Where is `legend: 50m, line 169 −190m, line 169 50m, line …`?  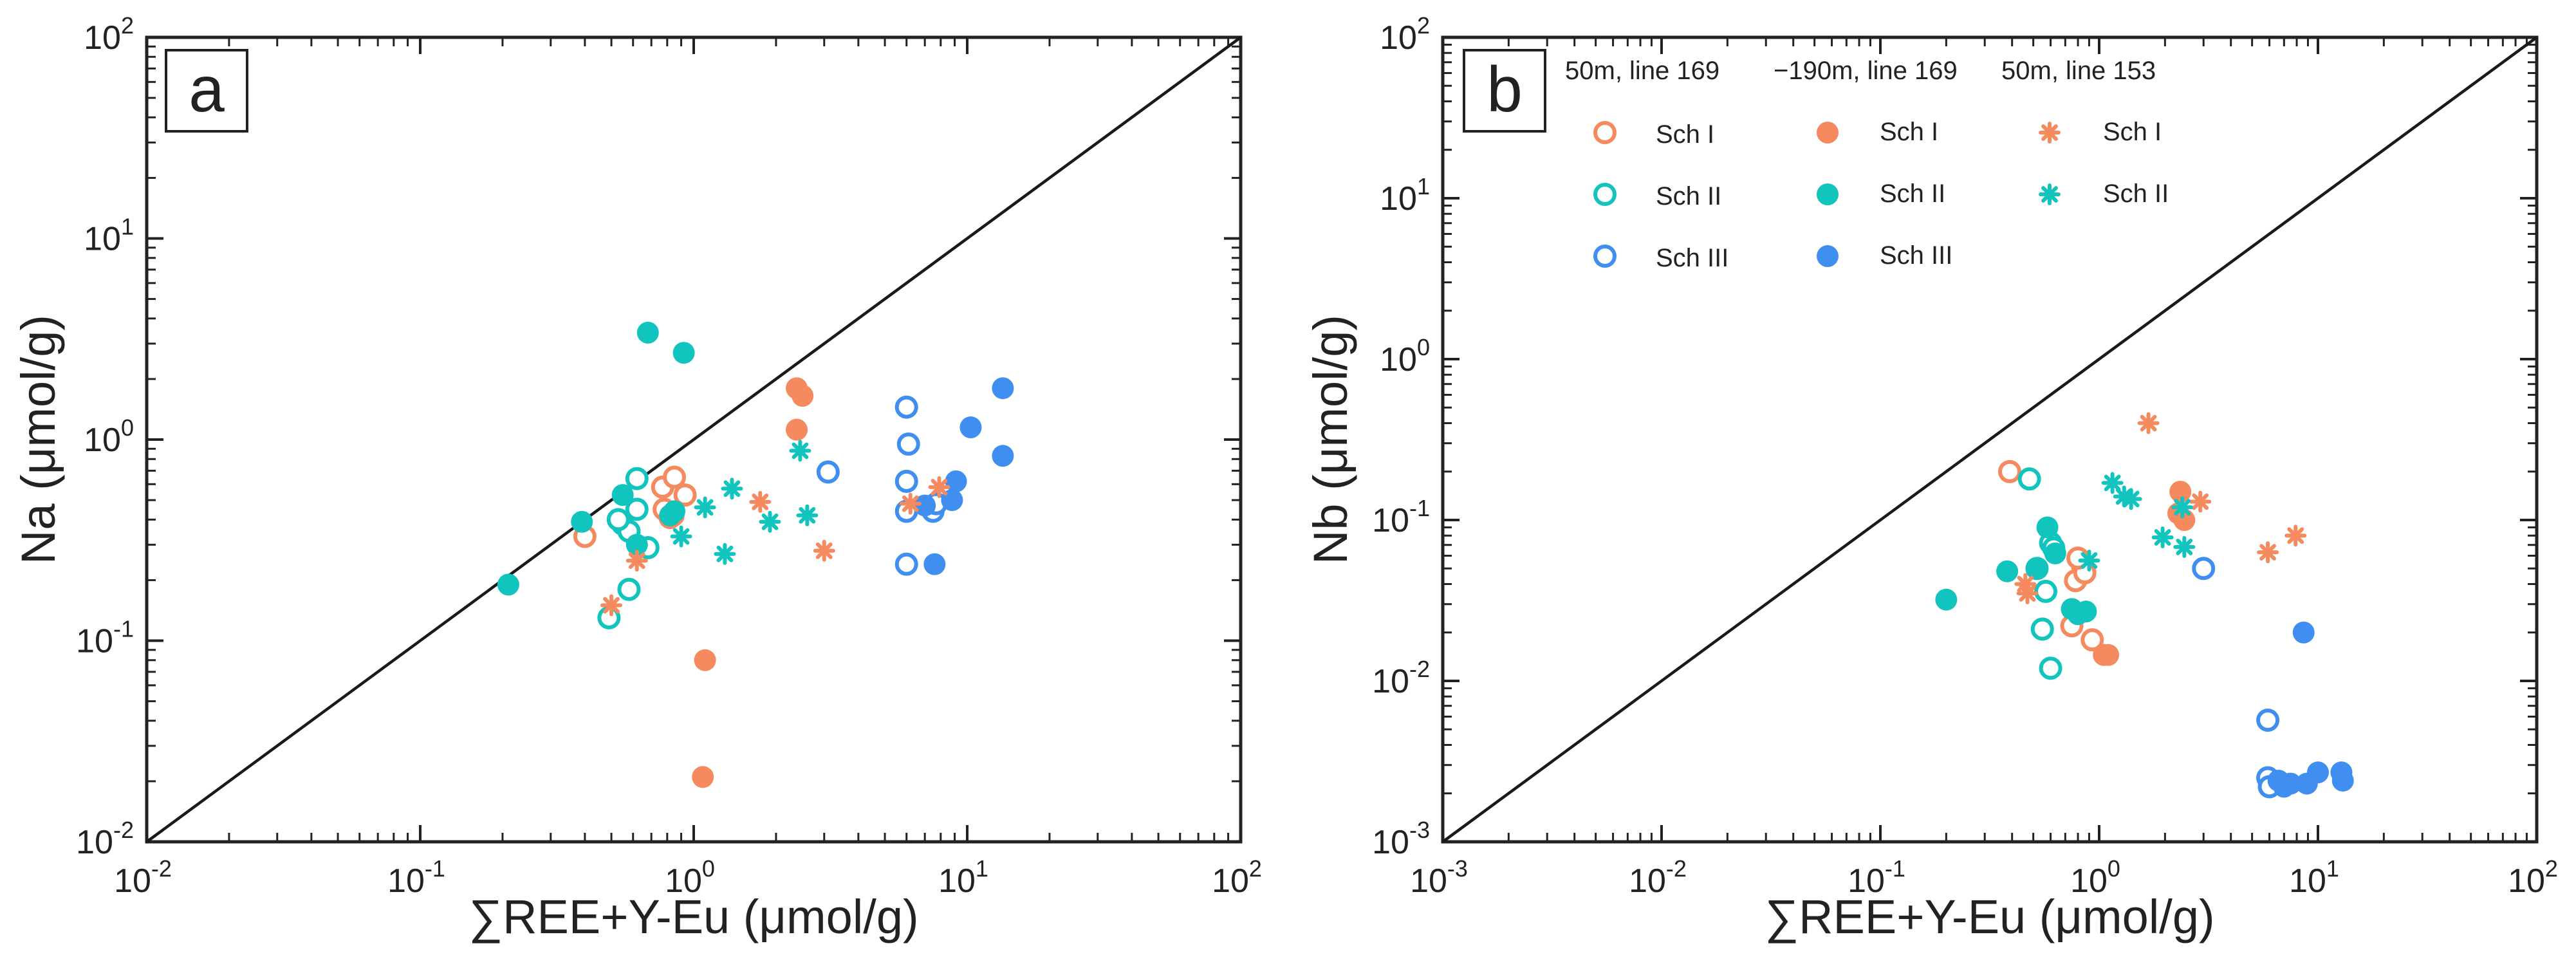 legend: 50m, line 169 −190m, line 169 50m, line … is located at coordinates (1867, 164).